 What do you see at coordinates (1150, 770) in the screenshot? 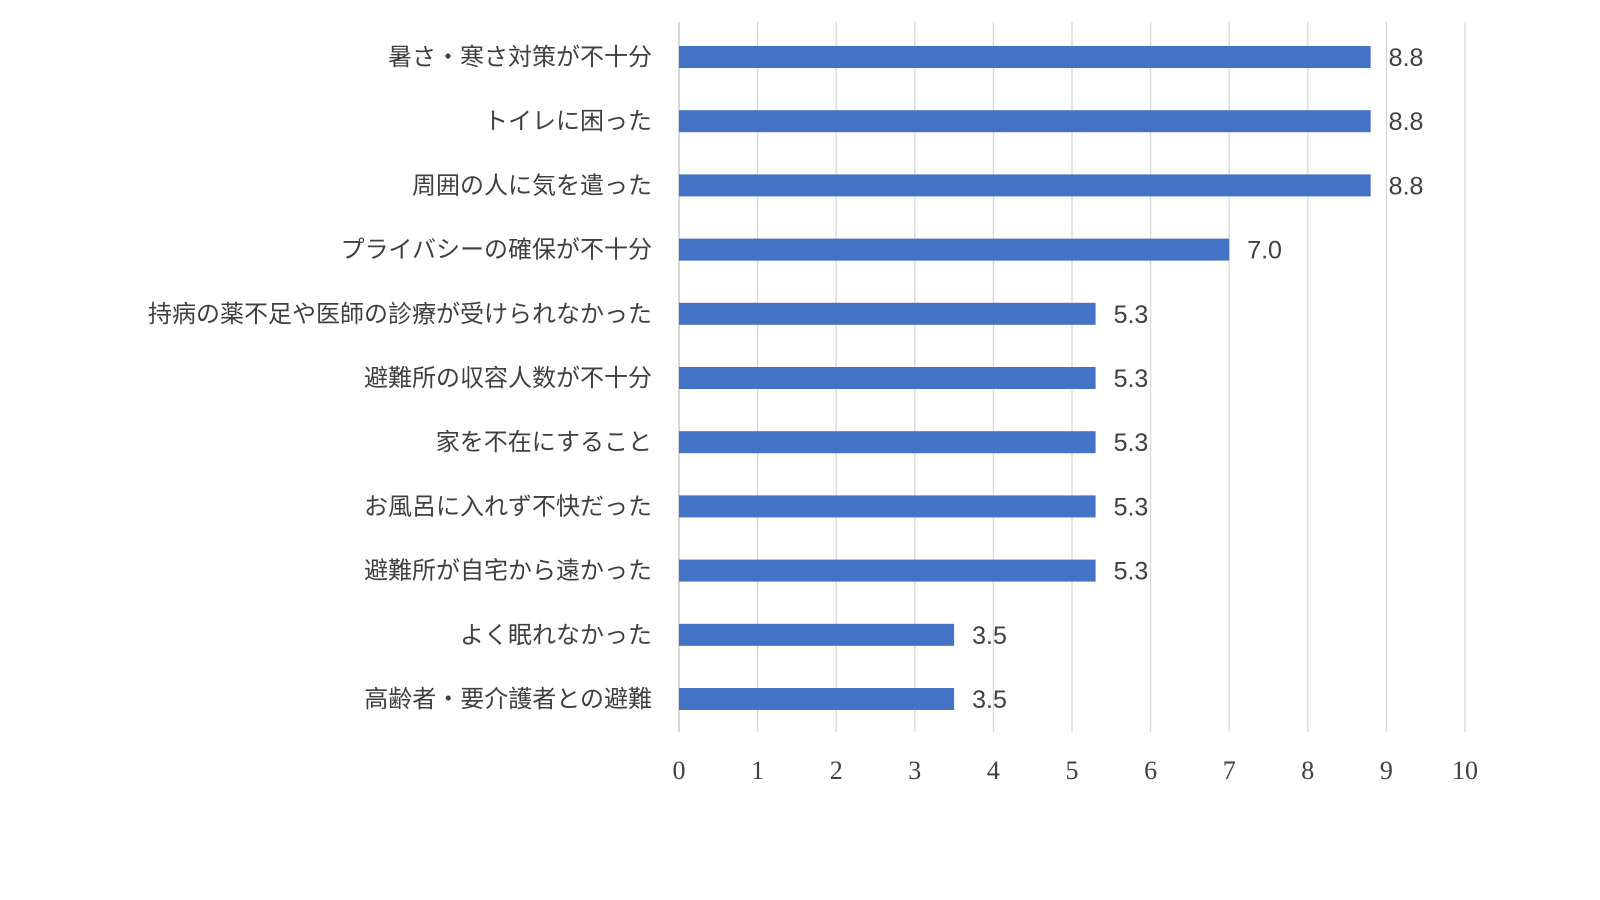
I see `x-tick-label: 6` at bounding box center [1150, 770].